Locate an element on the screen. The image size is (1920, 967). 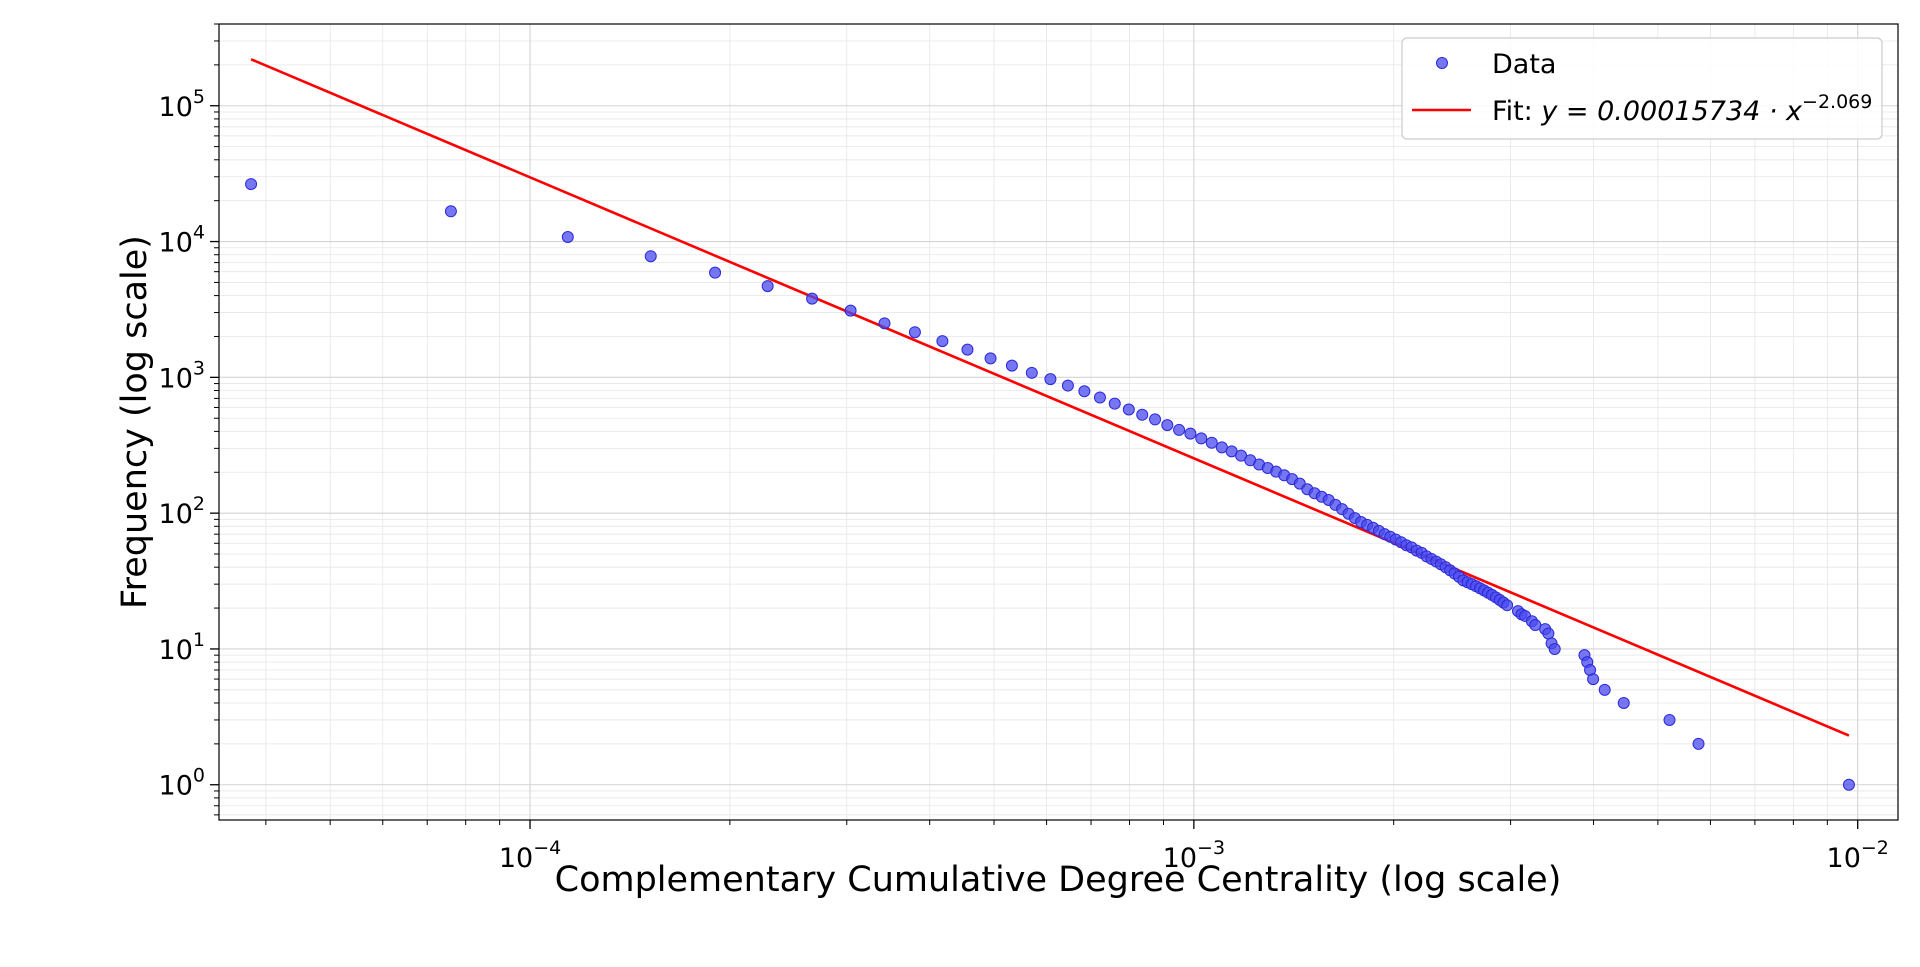
legend-data-marker is located at coordinates (1442, 63).